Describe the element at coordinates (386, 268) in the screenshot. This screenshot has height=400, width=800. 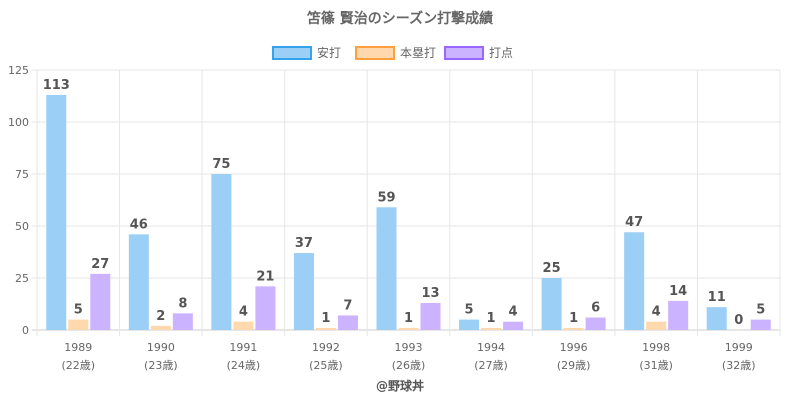
I see `bar-1993-安打` at that location.